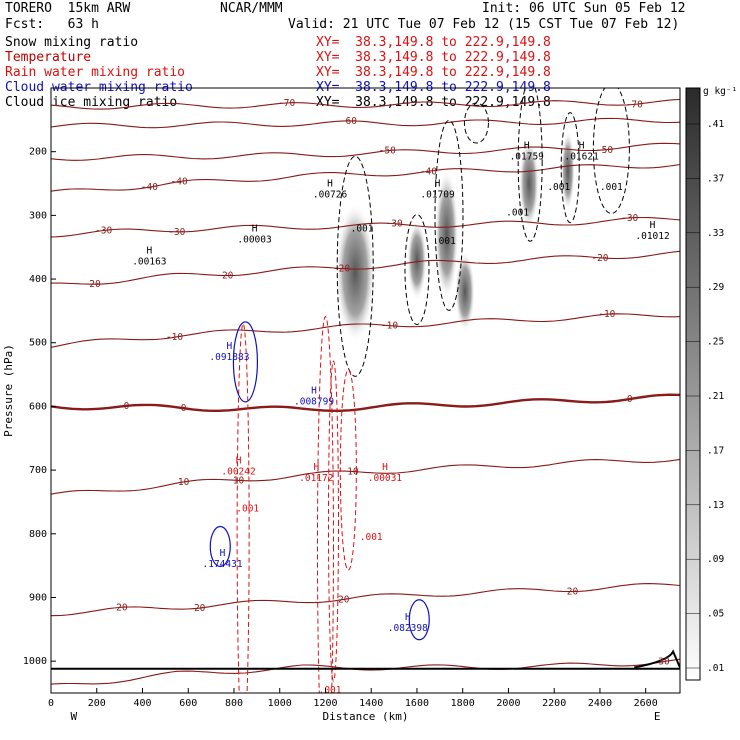  Describe the element at coordinates (715, 614) in the screenshot. I see `colorbar-label: .05` at that location.